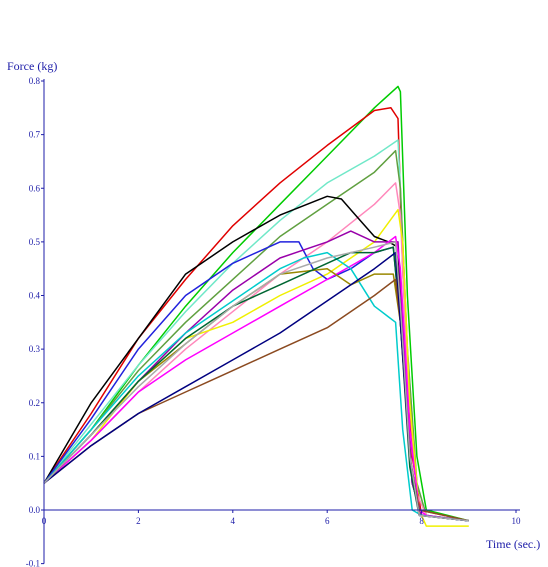 Image resolution: width=548 pixels, height=567 pixels. What do you see at coordinates (35, 135) in the screenshot?
I see `y-tick-label: 0.7` at bounding box center [35, 135].